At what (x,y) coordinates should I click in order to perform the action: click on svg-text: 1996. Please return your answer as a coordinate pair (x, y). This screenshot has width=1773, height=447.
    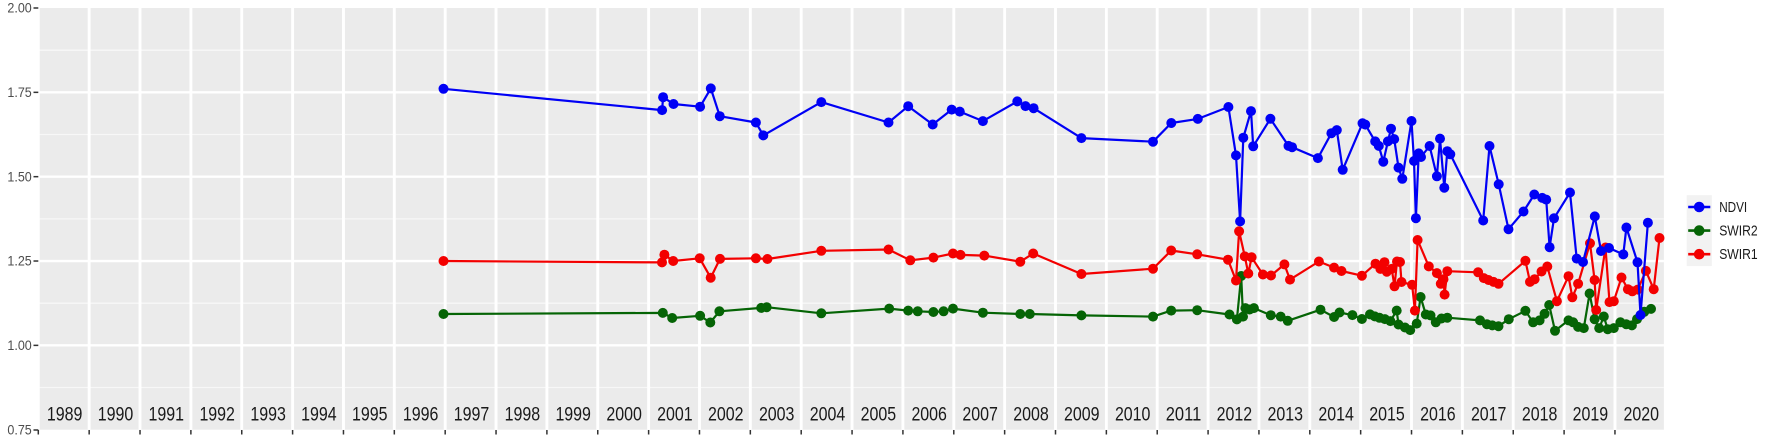
    Looking at the image, I should click on (421, 414).